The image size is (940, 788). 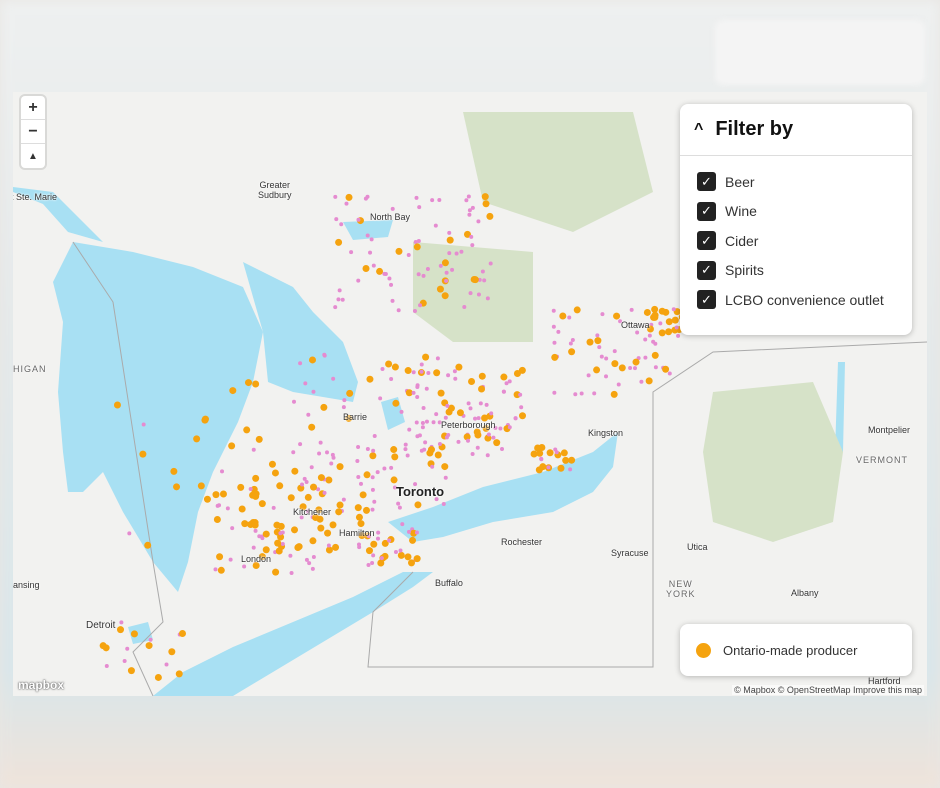 What do you see at coordinates (796, 300) in the screenshot?
I see `filter-option-lcbo: ✓ LCBO convenience outlet` at bounding box center [796, 300].